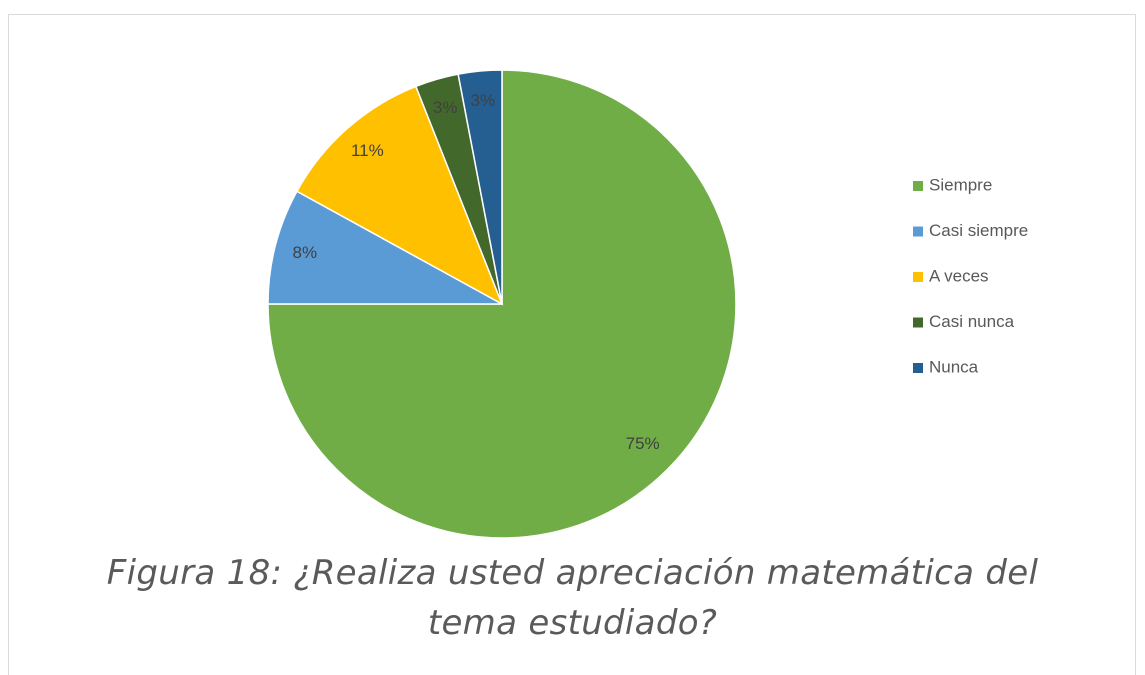  What do you see at coordinates (367, 150) in the screenshot?
I see `data-label: 11%` at bounding box center [367, 150].